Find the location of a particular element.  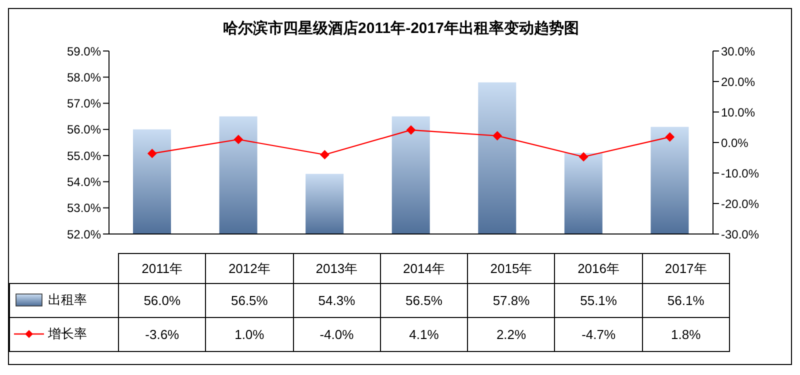

x-tick-label: 2013年 is located at coordinates (336, 269).